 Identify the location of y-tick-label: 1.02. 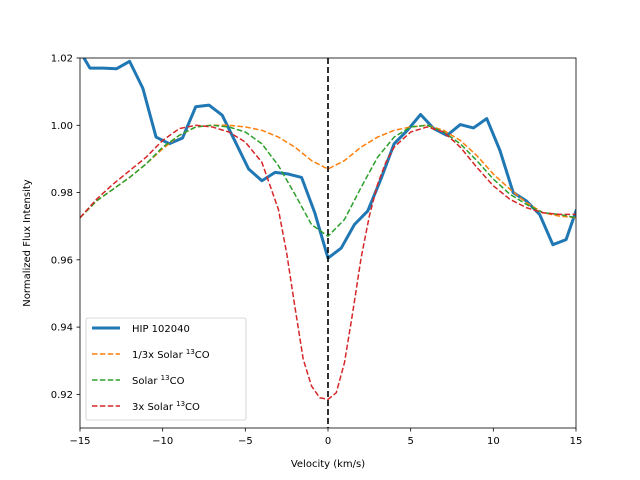
(62, 59).